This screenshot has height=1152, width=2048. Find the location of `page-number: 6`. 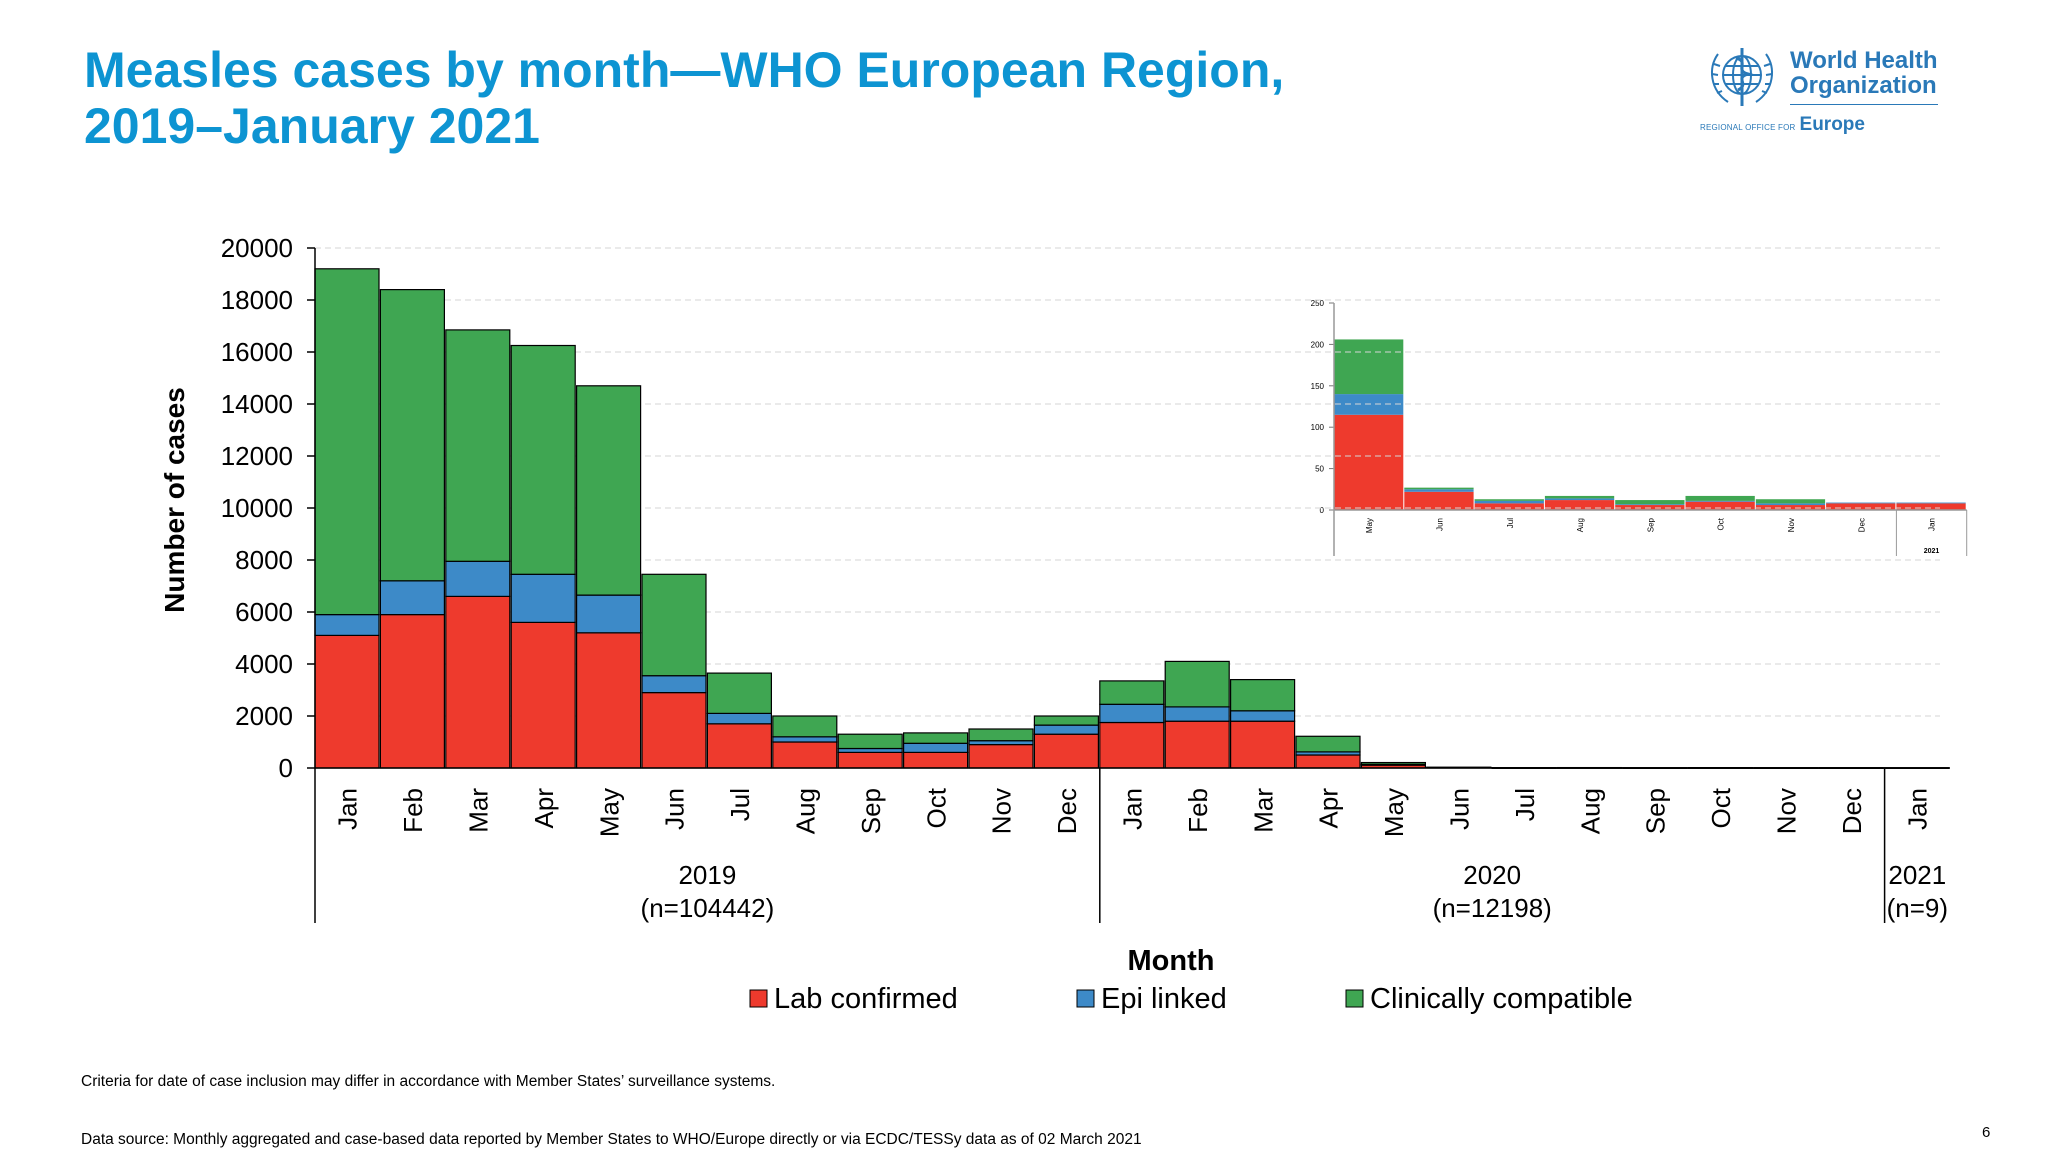

page-number: 6 is located at coordinates (1986, 1132).